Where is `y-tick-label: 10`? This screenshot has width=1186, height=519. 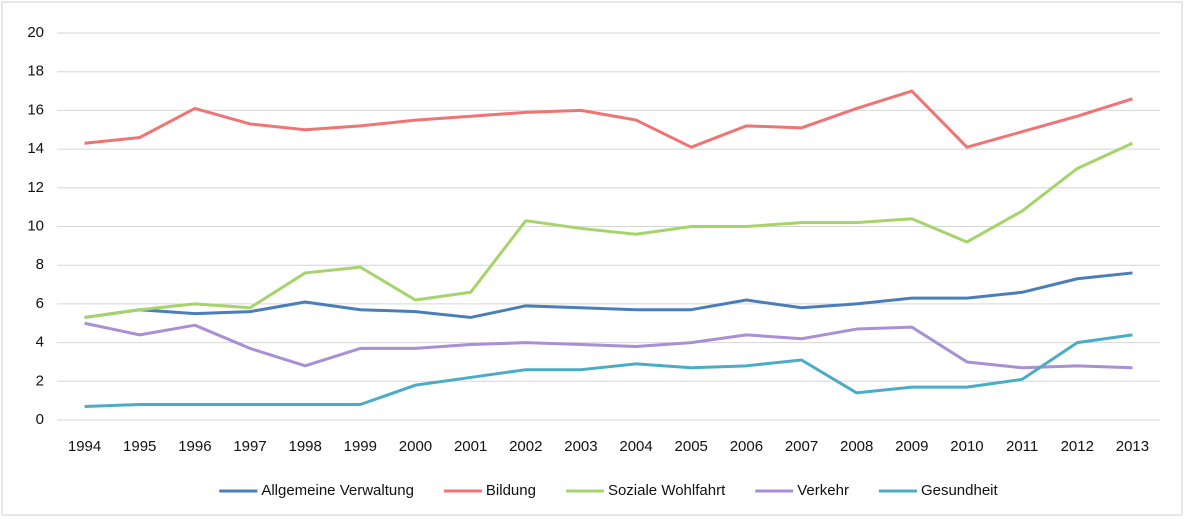 y-tick-label: 10 is located at coordinates (35, 225).